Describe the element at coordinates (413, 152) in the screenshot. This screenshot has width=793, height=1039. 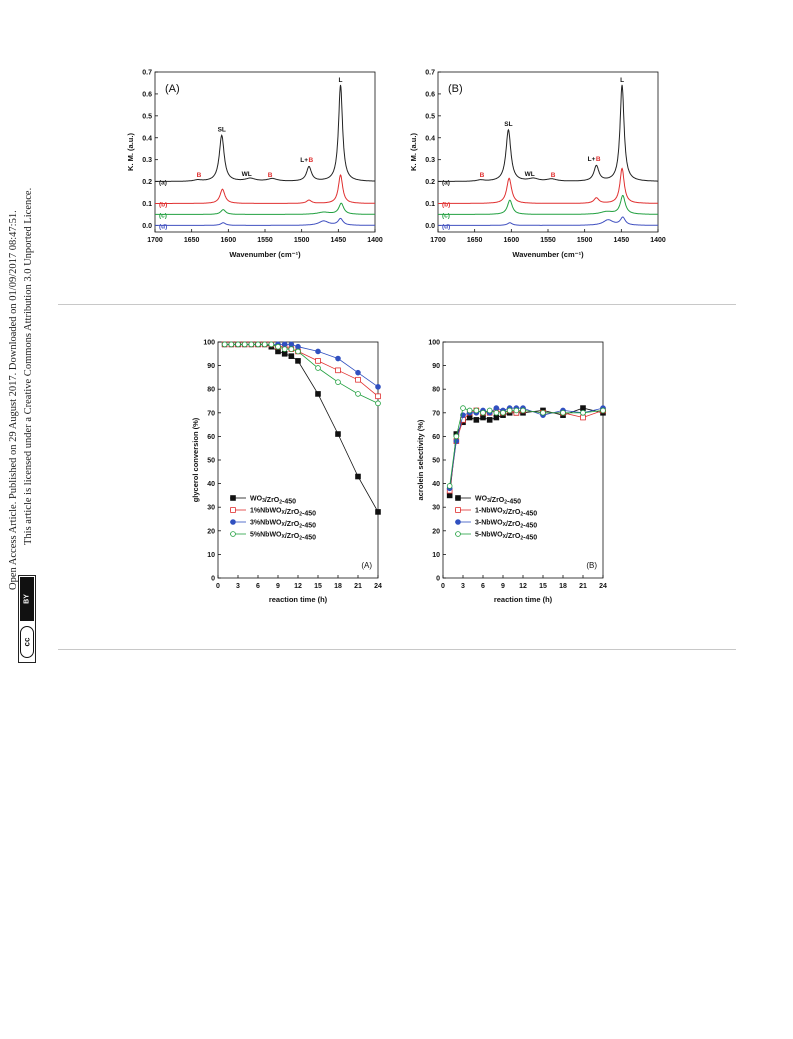
I see `y-axis-label: K. M. (a.u.)` at that location.